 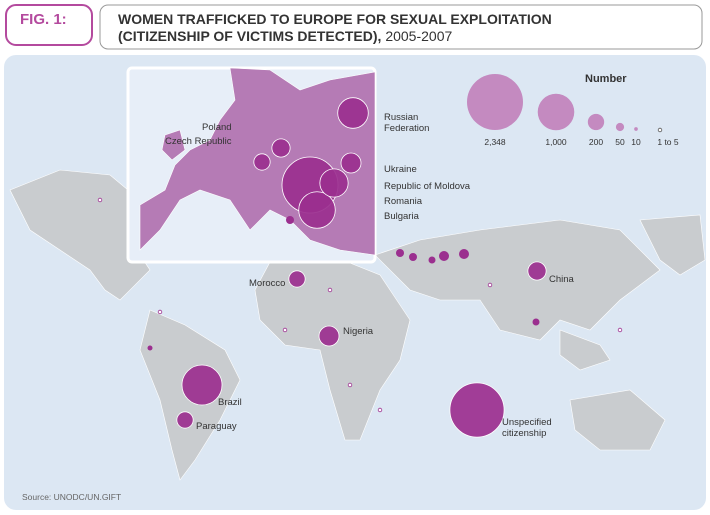 I want to click on country-label: Republic of Moldova, so click(x=427, y=186).